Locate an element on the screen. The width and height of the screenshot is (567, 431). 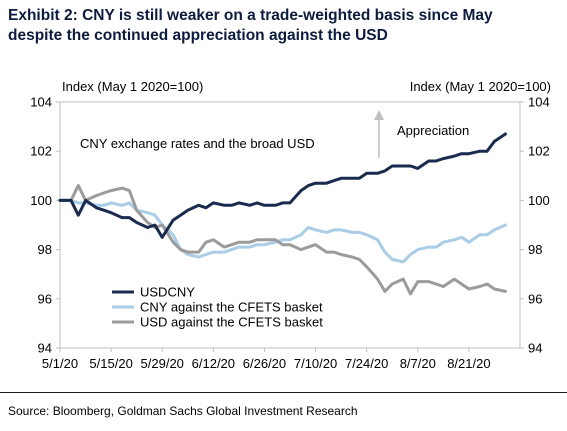
y-right-tick-label: 102 is located at coordinates (539, 151).